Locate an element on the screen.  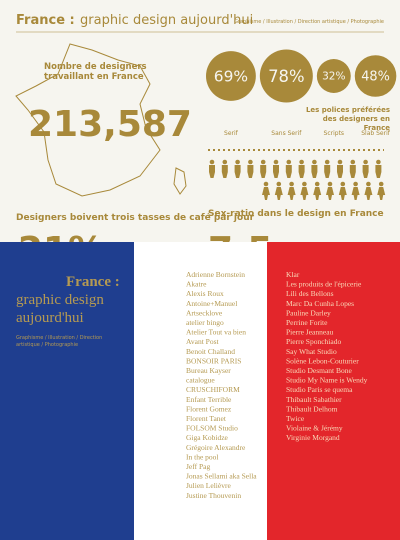
designer-name: Jonas Sellami aka Sella is located at coordinates (221, 476).